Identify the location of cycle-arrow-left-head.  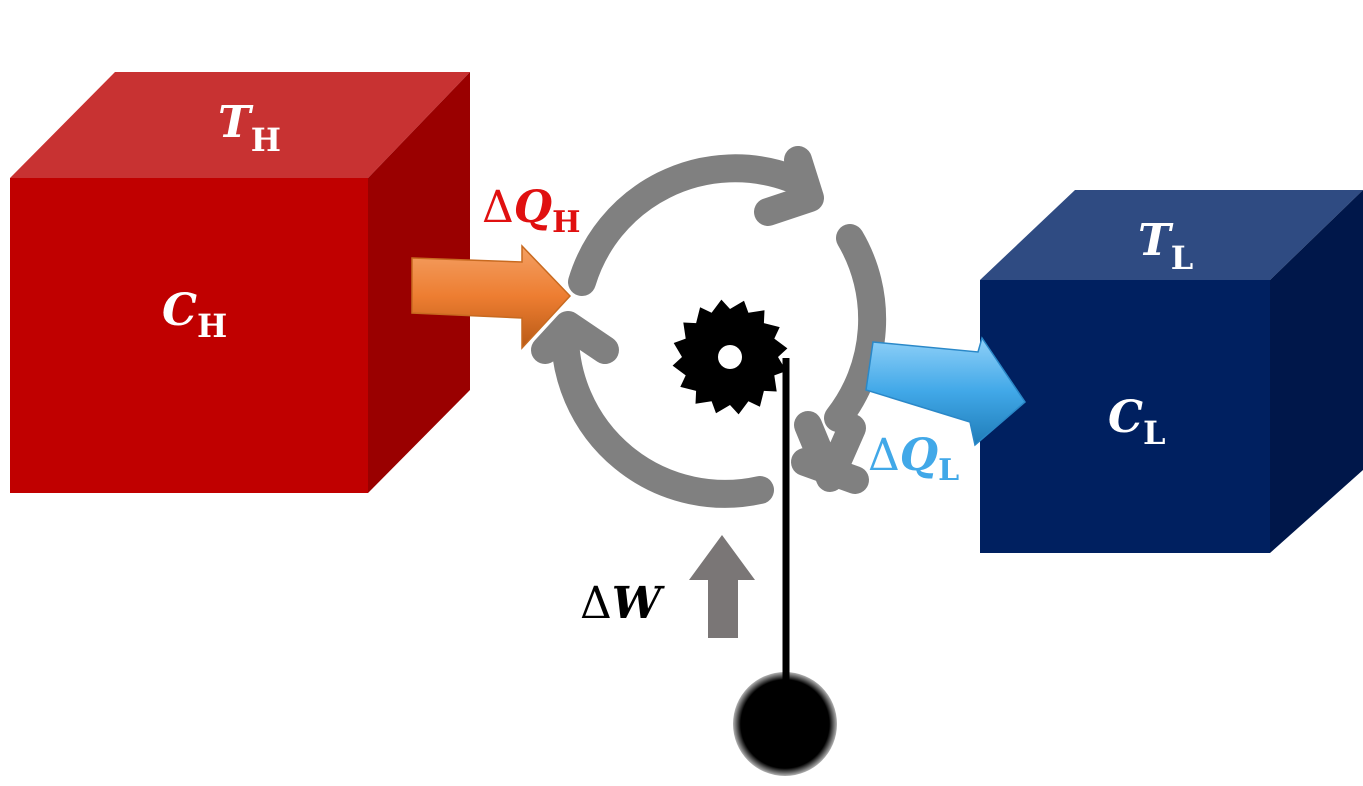
(575, 337).